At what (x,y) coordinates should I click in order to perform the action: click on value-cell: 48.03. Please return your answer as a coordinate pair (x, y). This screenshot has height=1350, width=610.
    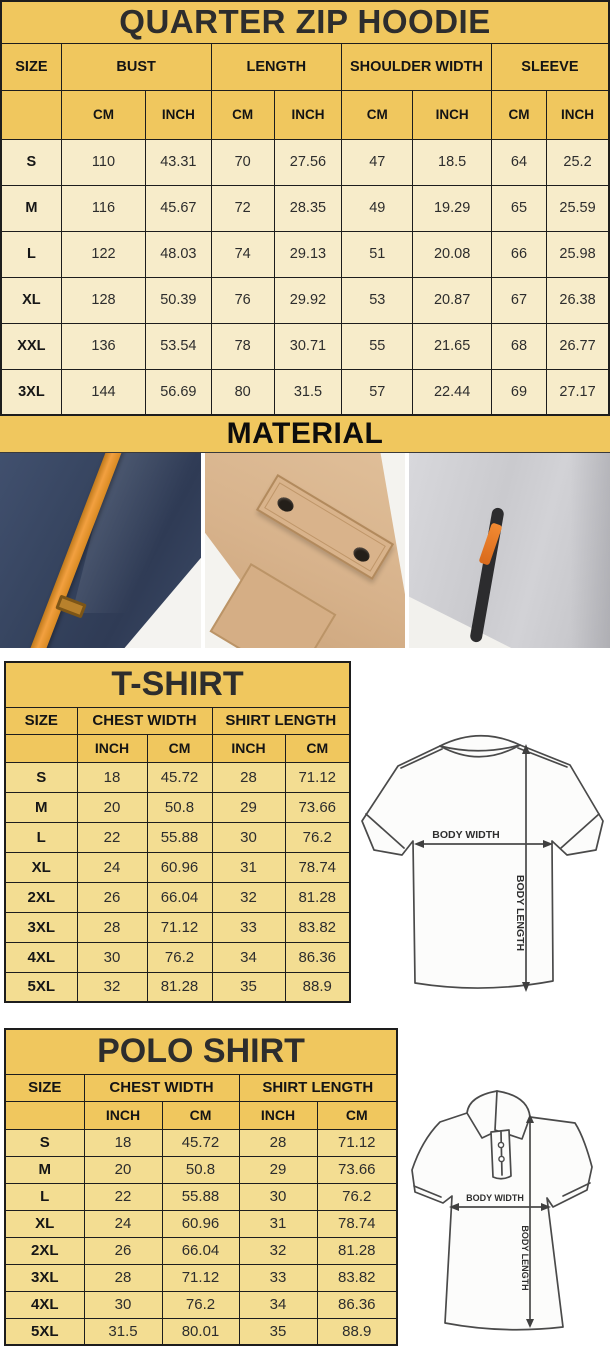
    Looking at the image, I should click on (178, 254).